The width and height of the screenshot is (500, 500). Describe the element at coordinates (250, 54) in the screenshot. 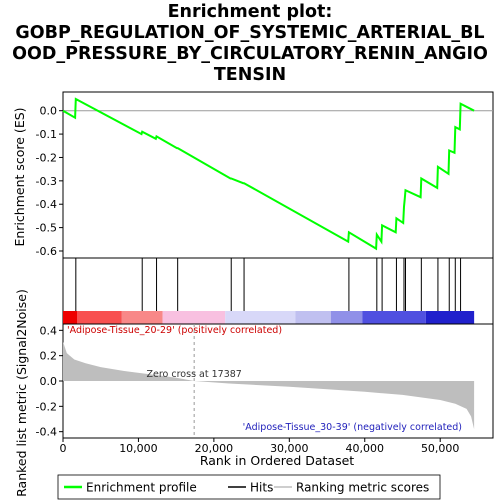

I see `title-line: OOD_PRESSURE_BY_CIRCULATORY_RENIN_ANGIO` at that location.